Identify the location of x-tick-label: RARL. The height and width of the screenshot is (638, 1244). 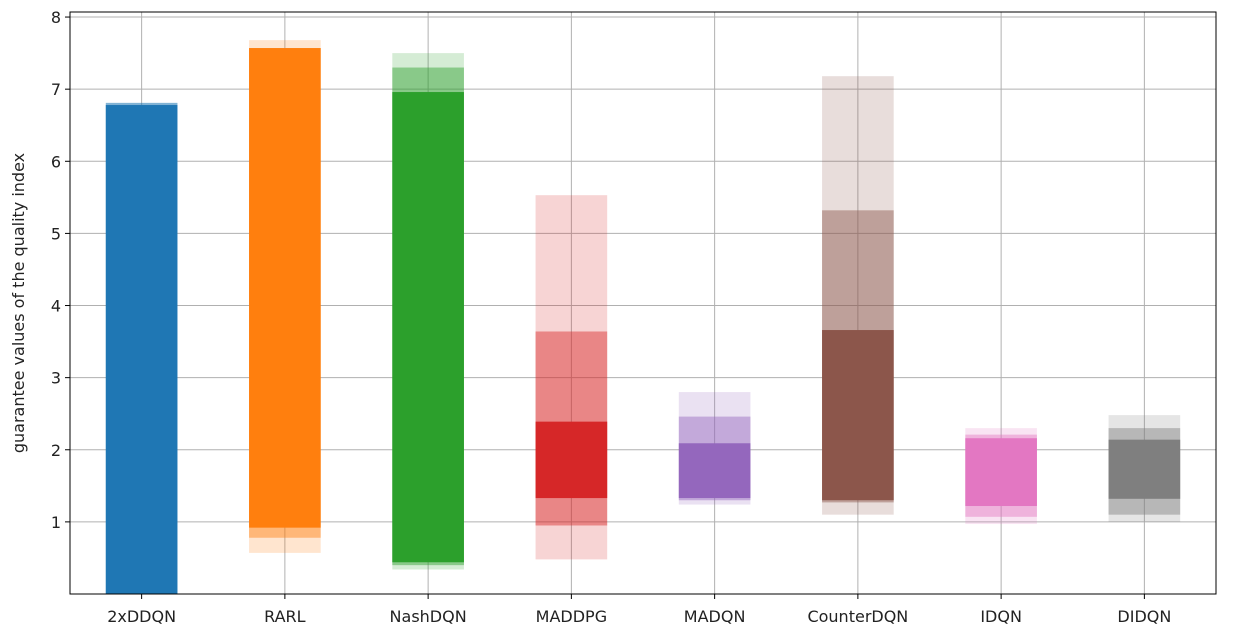
(285, 616).